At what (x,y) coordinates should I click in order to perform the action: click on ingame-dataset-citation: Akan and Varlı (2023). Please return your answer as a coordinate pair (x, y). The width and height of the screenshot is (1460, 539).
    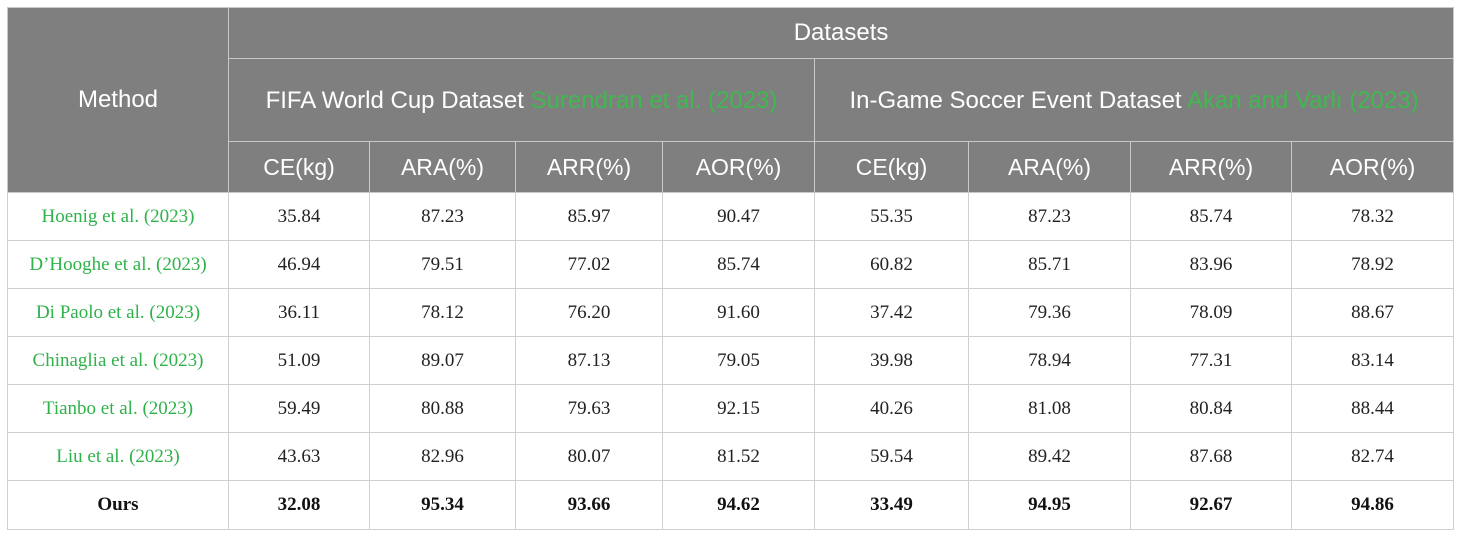
    Looking at the image, I should click on (1302, 100).